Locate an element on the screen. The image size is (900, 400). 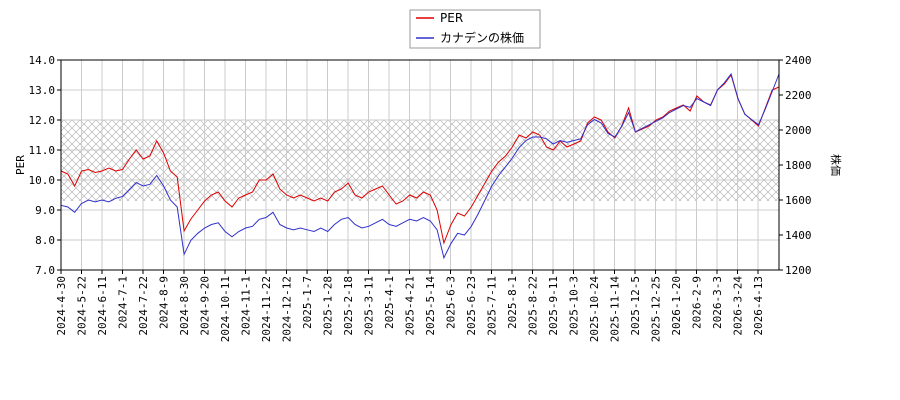
x-tick-label: 2025-10-24 is located at coordinates (594, 309).